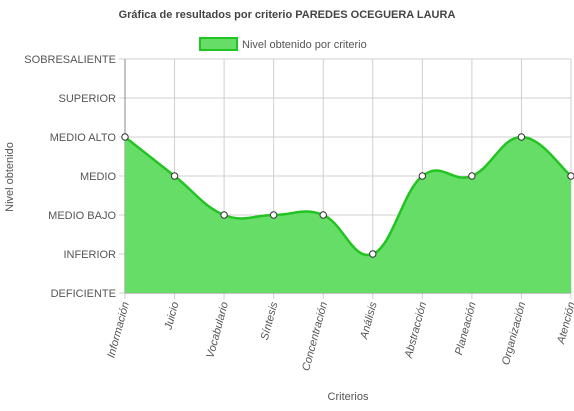 The width and height of the screenshot is (574, 411). What do you see at coordinates (89, 255) in the screenshot?
I see `y-tick-label: INFERIOR` at bounding box center [89, 255].